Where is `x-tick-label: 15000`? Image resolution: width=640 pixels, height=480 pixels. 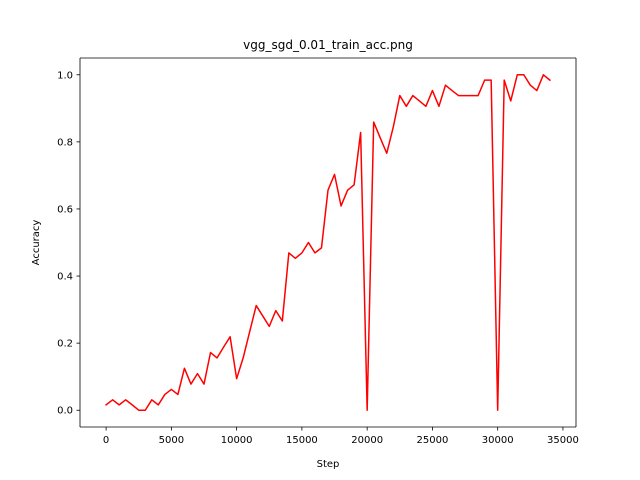
x-tick-label: 15000 is located at coordinates (302, 440).